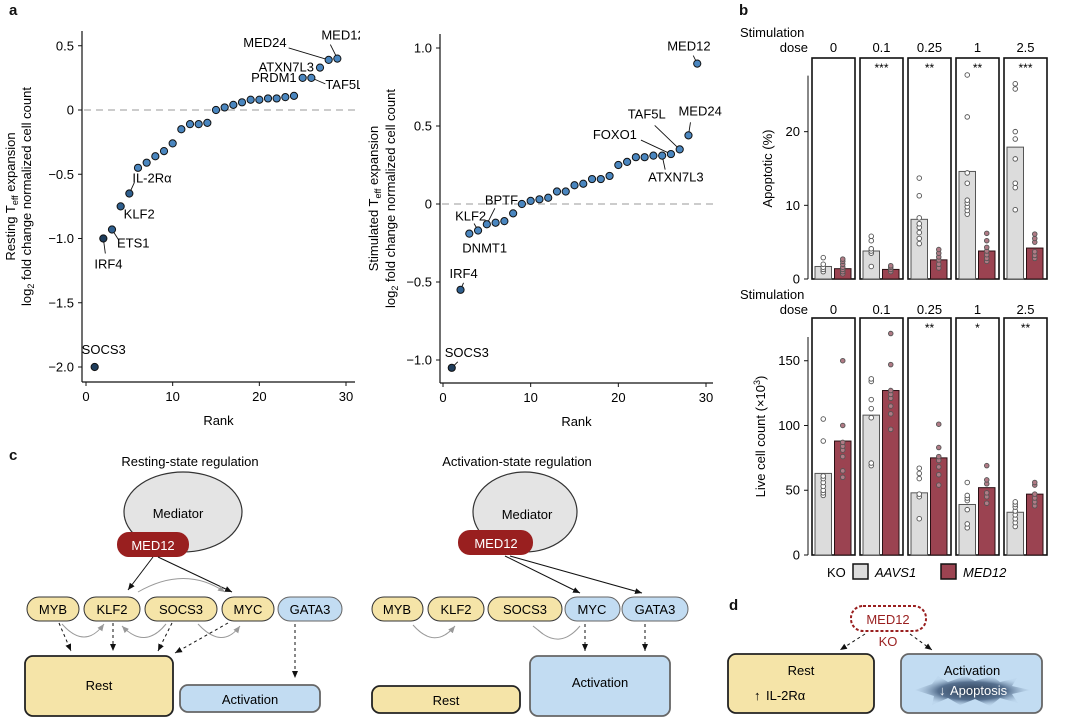 The image size is (1065, 719). What do you see at coordinates (61, 302) in the screenshot?
I see `y-tick-label: −1.5` at bounding box center [61, 302].